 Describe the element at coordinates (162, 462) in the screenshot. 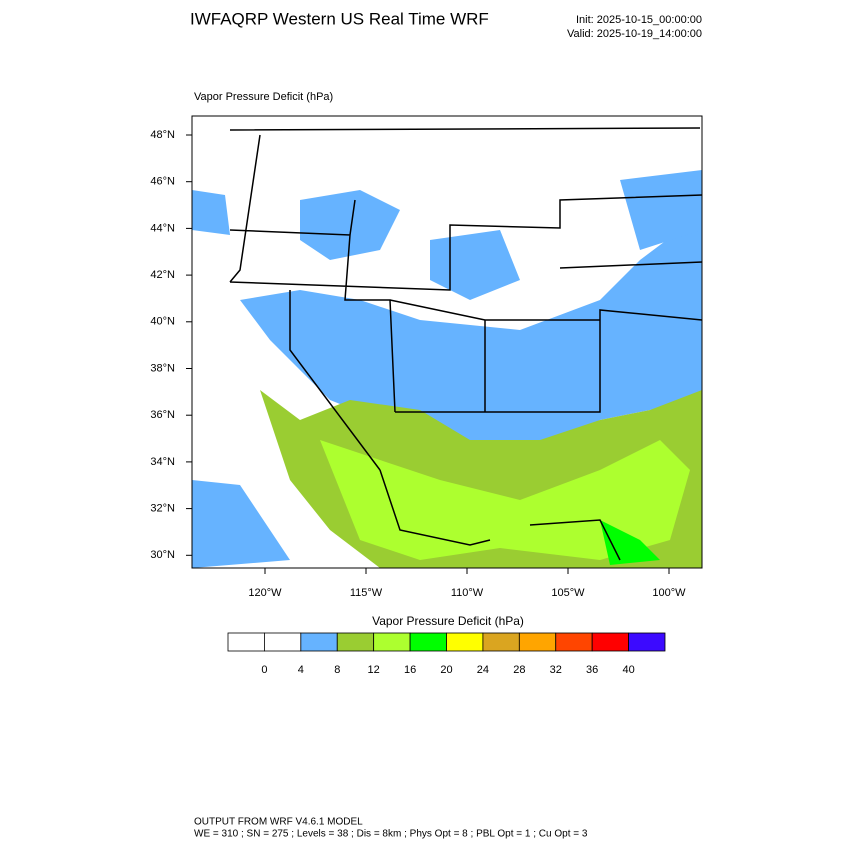

I see `lat-label: 34°N` at that location.